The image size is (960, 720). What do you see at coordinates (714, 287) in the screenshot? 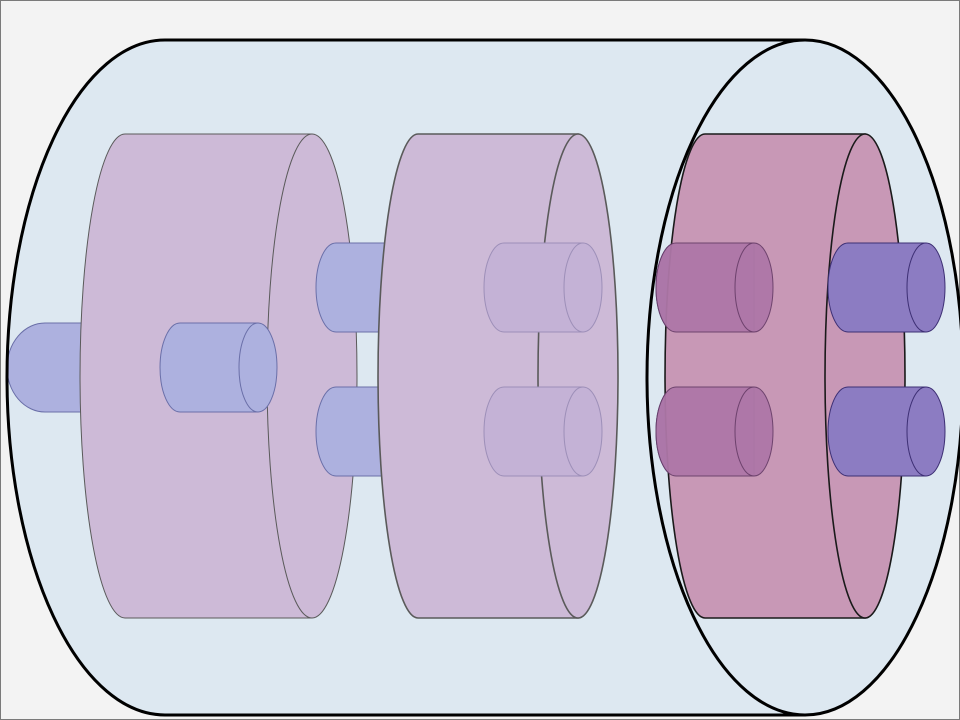
I see `peg-overlap-upper` at bounding box center [714, 287].